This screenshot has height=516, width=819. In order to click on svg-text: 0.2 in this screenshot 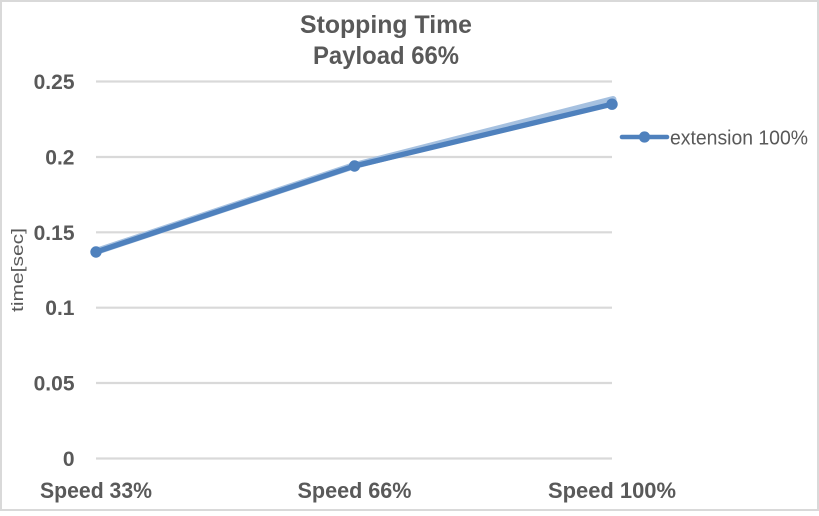, I will do `click(59, 158)`.